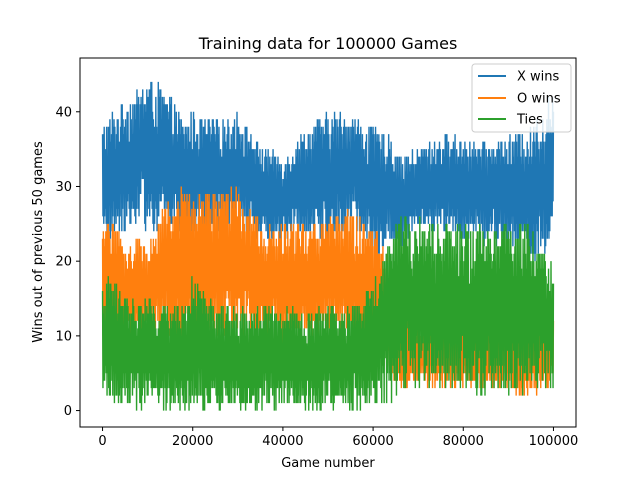 This screenshot has height=480, width=640. What do you see at coordinates (539, 99) in the screenshot?
I see `legend-label-o-wins: O wins` at bounding box center [539, 99].